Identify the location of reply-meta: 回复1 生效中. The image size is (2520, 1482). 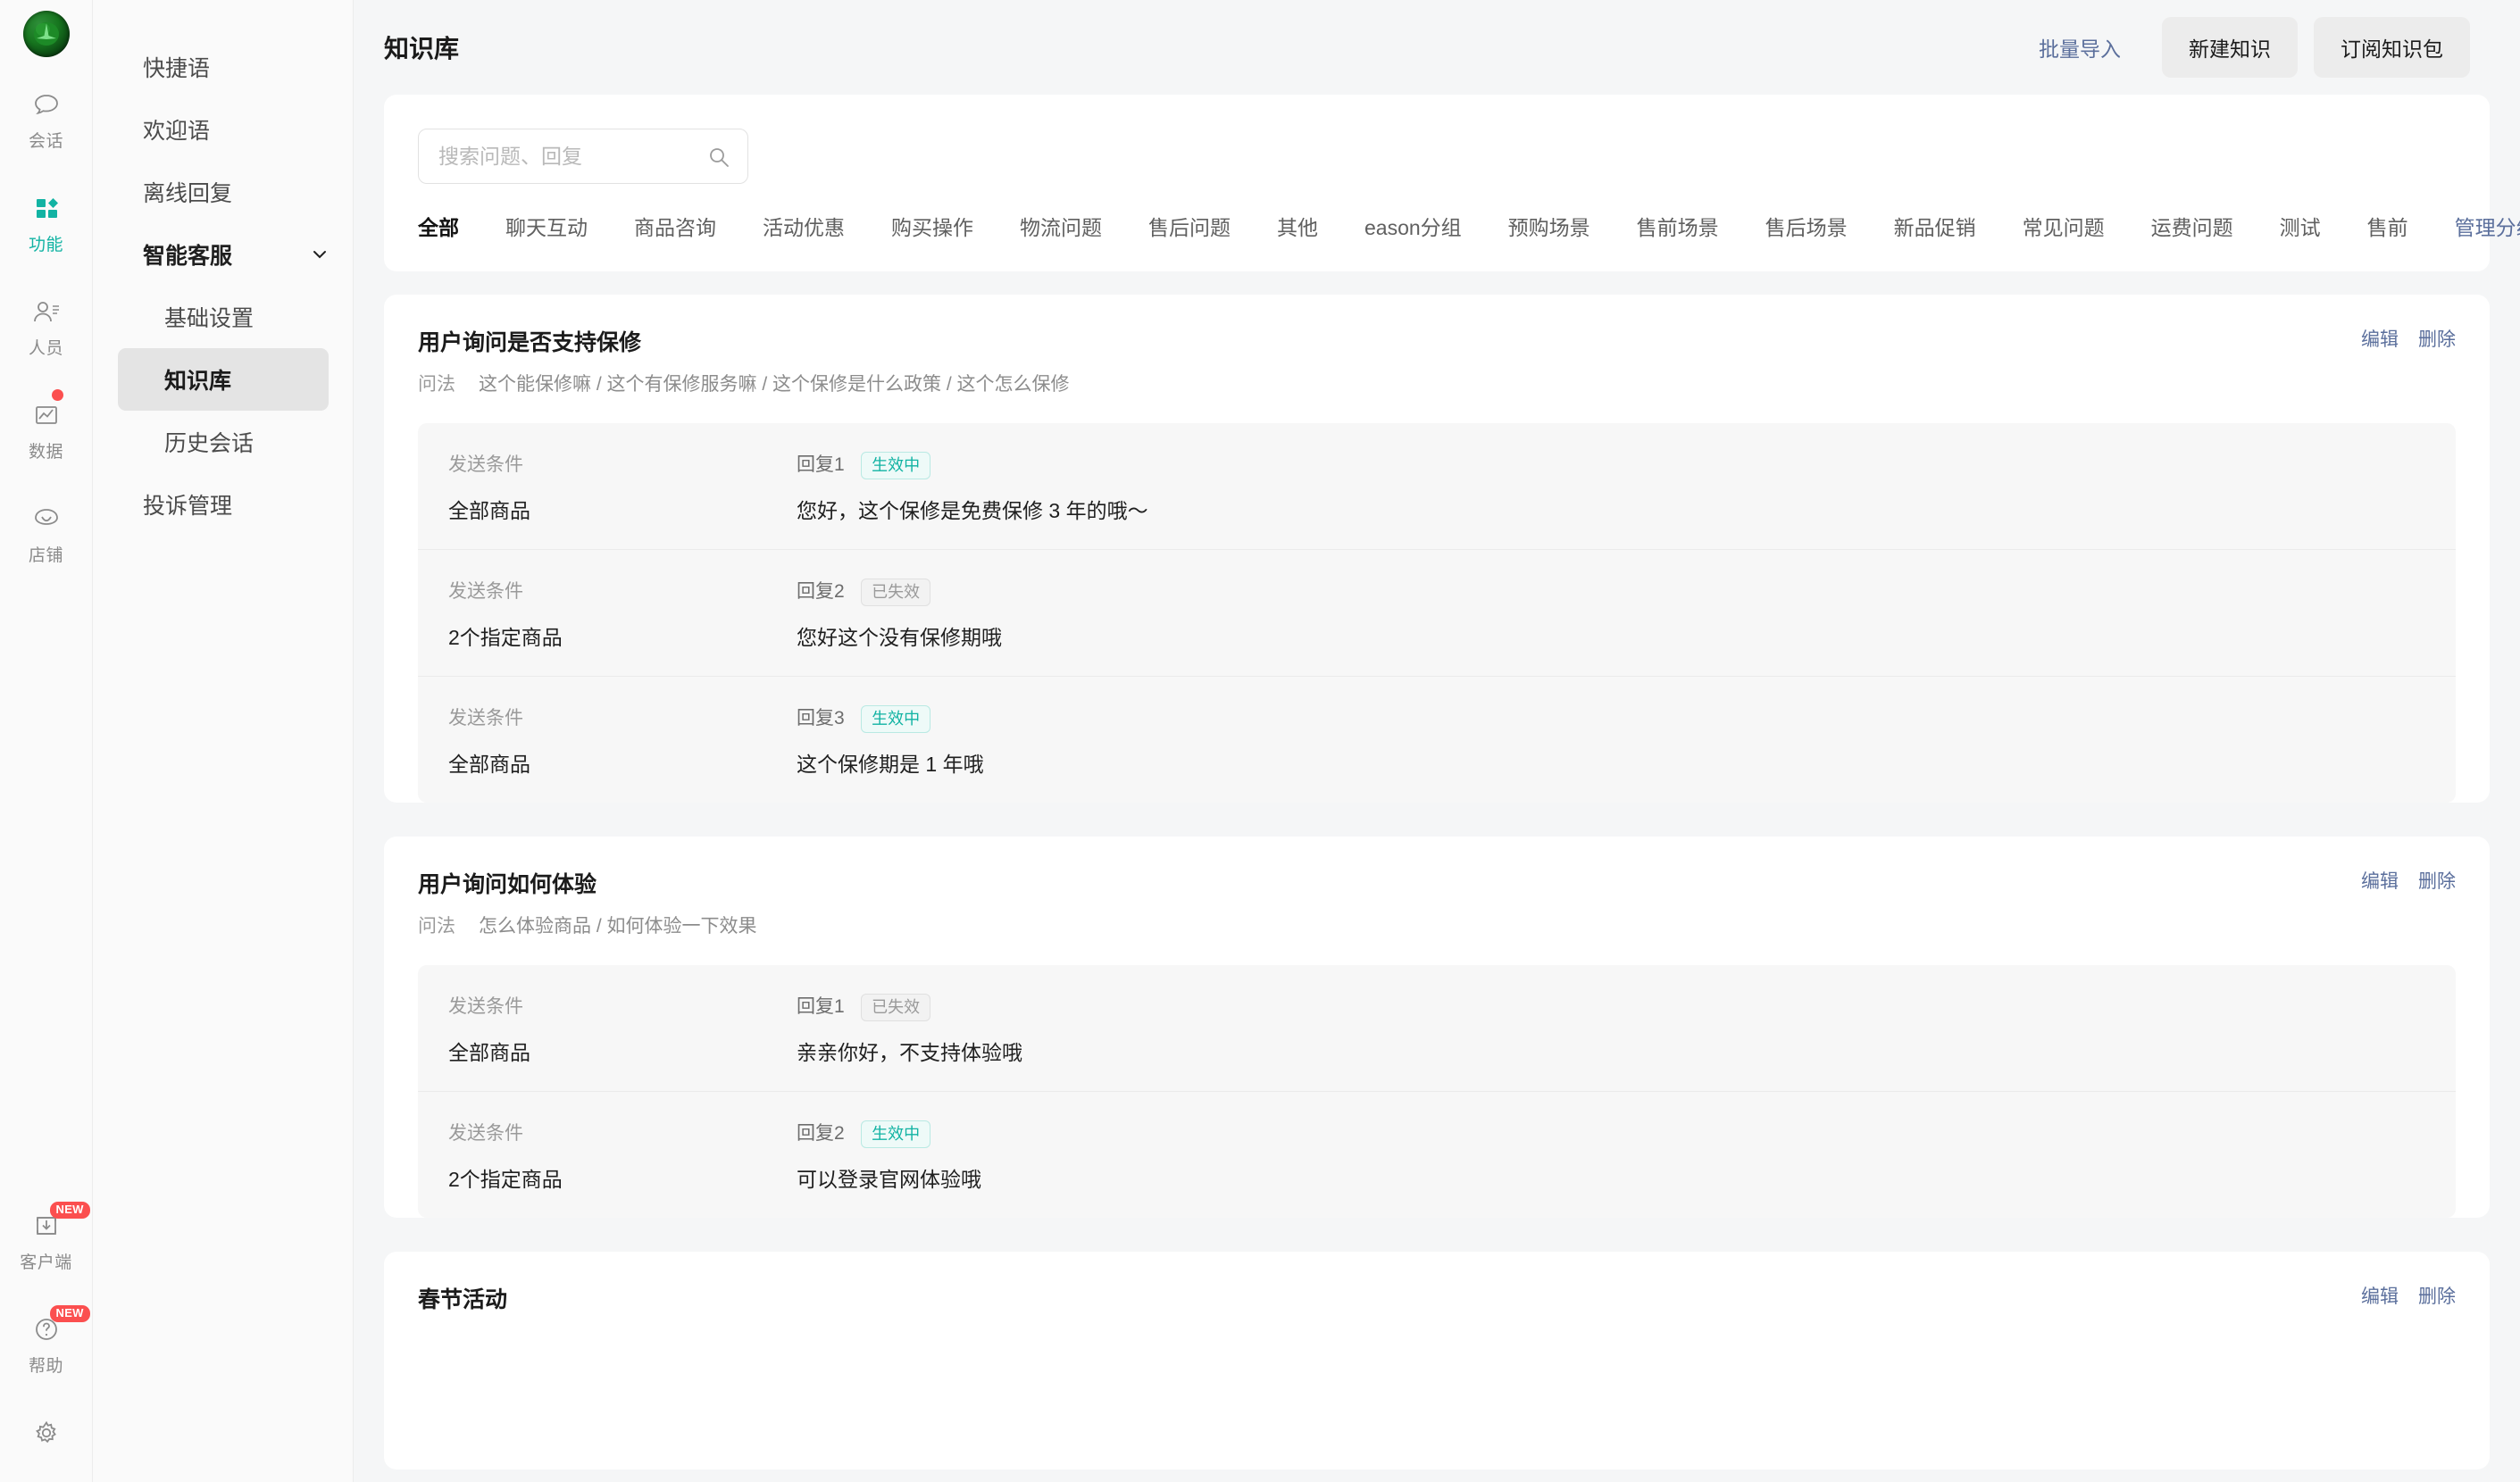
(864, 464).